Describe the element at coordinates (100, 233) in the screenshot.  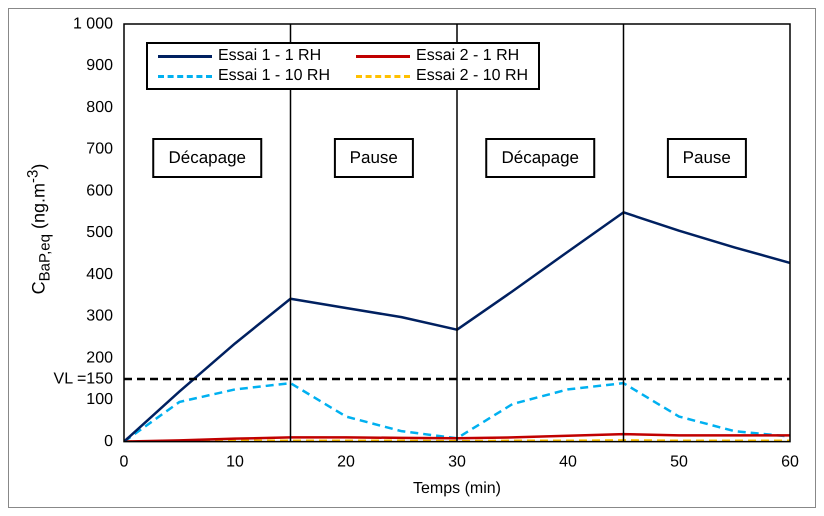
I see `y-tick-label: 500` at that location.